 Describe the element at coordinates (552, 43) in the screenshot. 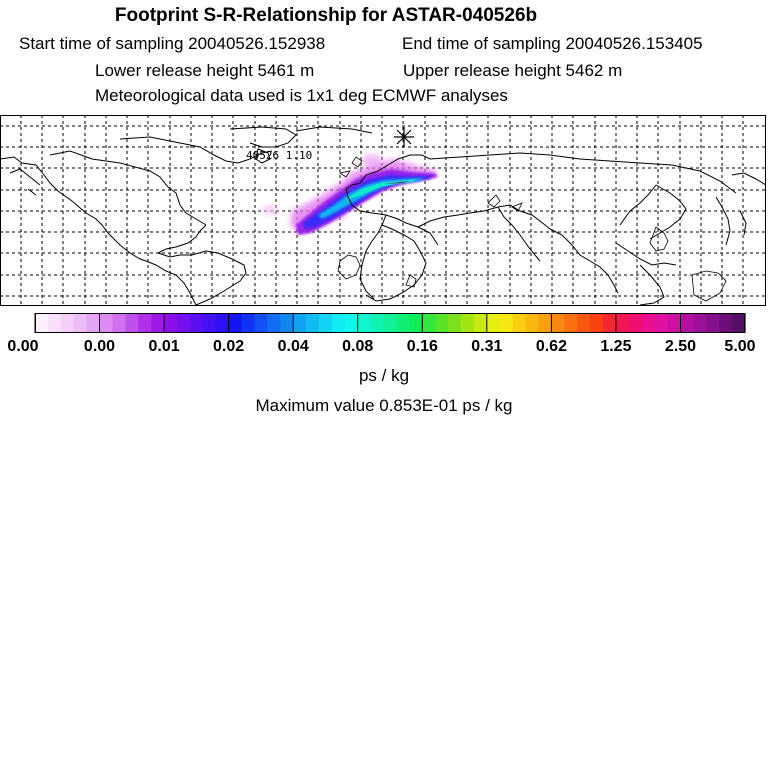

I see `end-time-label: End time of sampling 20040526.153405` at that location.